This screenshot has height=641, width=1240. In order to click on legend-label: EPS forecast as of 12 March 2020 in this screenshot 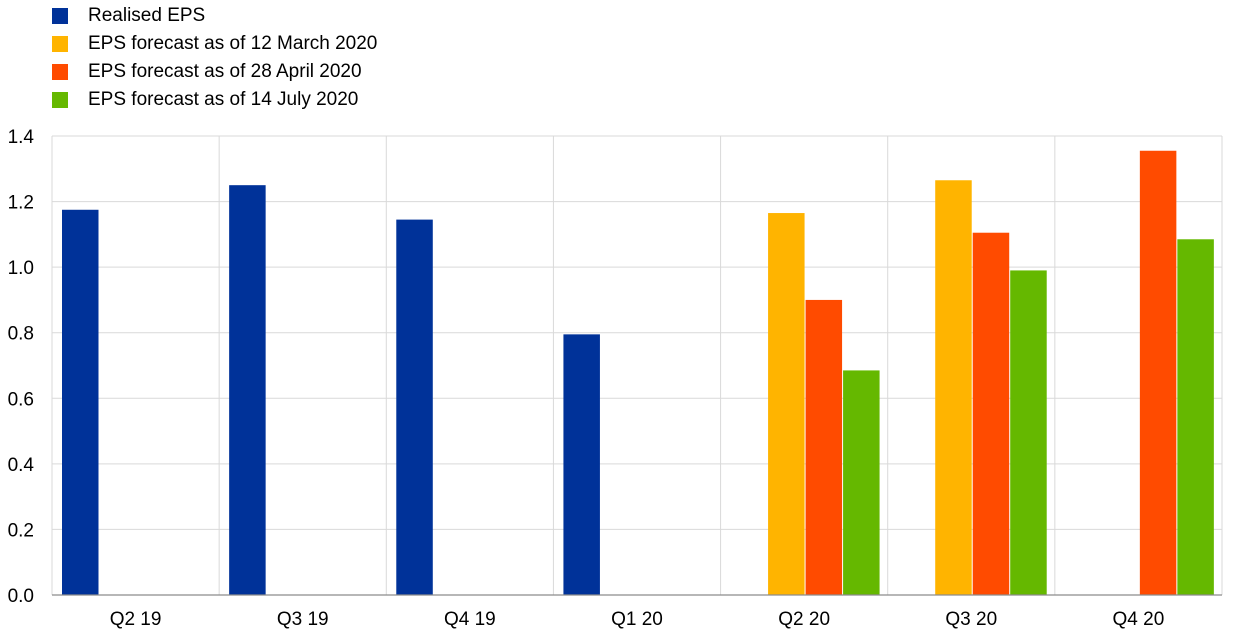, I will do `click(233, 43)`.